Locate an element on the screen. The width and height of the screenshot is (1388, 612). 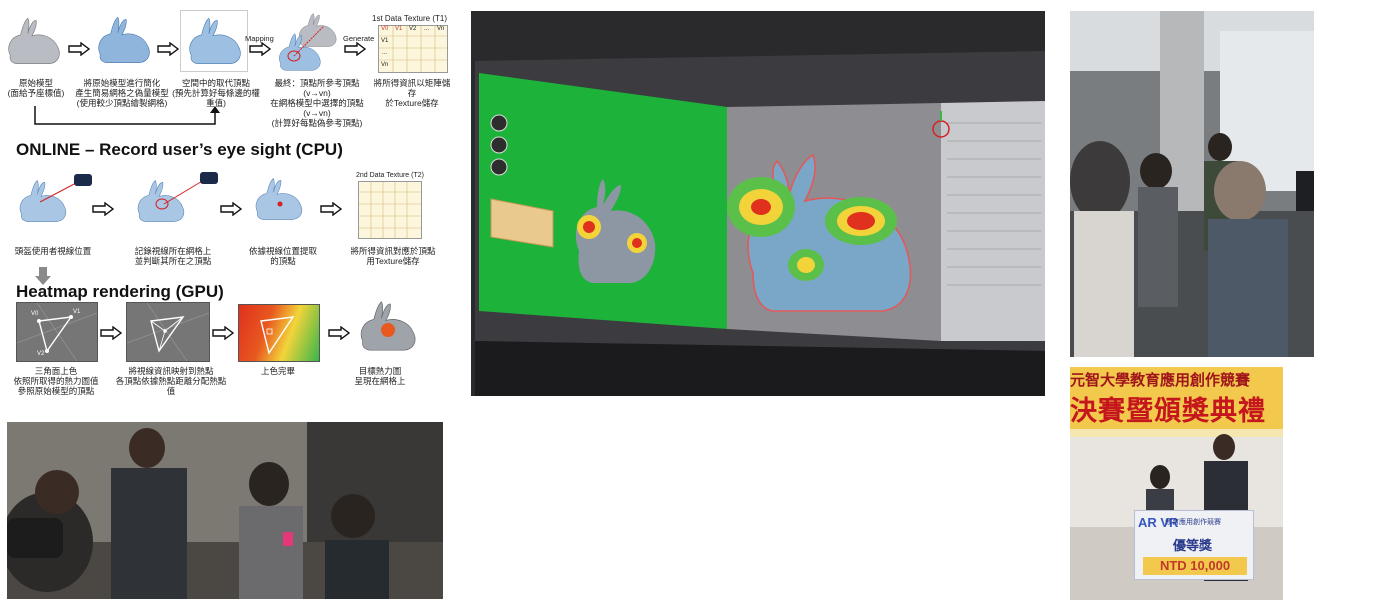
gpu-stage-3-heatmap is located at coordinates (279, 333).